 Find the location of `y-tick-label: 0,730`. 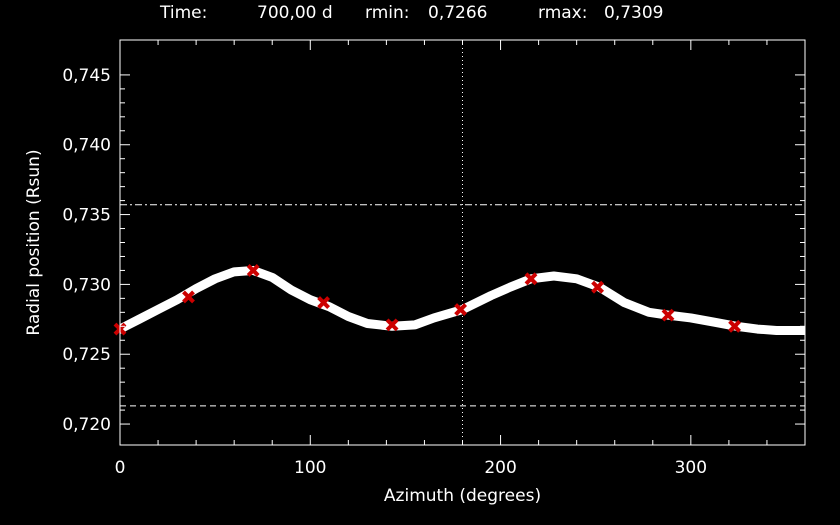

y-tick-label: 0,730 is located at coordinates (86, 285).